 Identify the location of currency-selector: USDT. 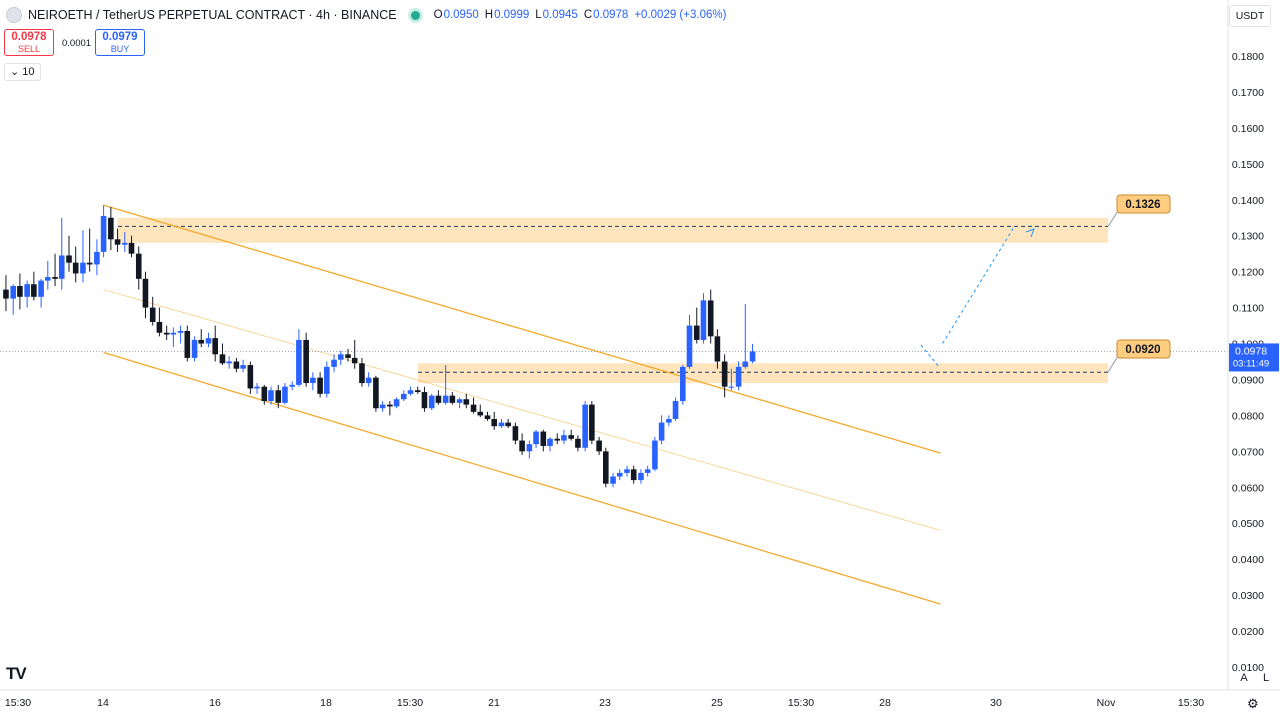
(1250, 16).